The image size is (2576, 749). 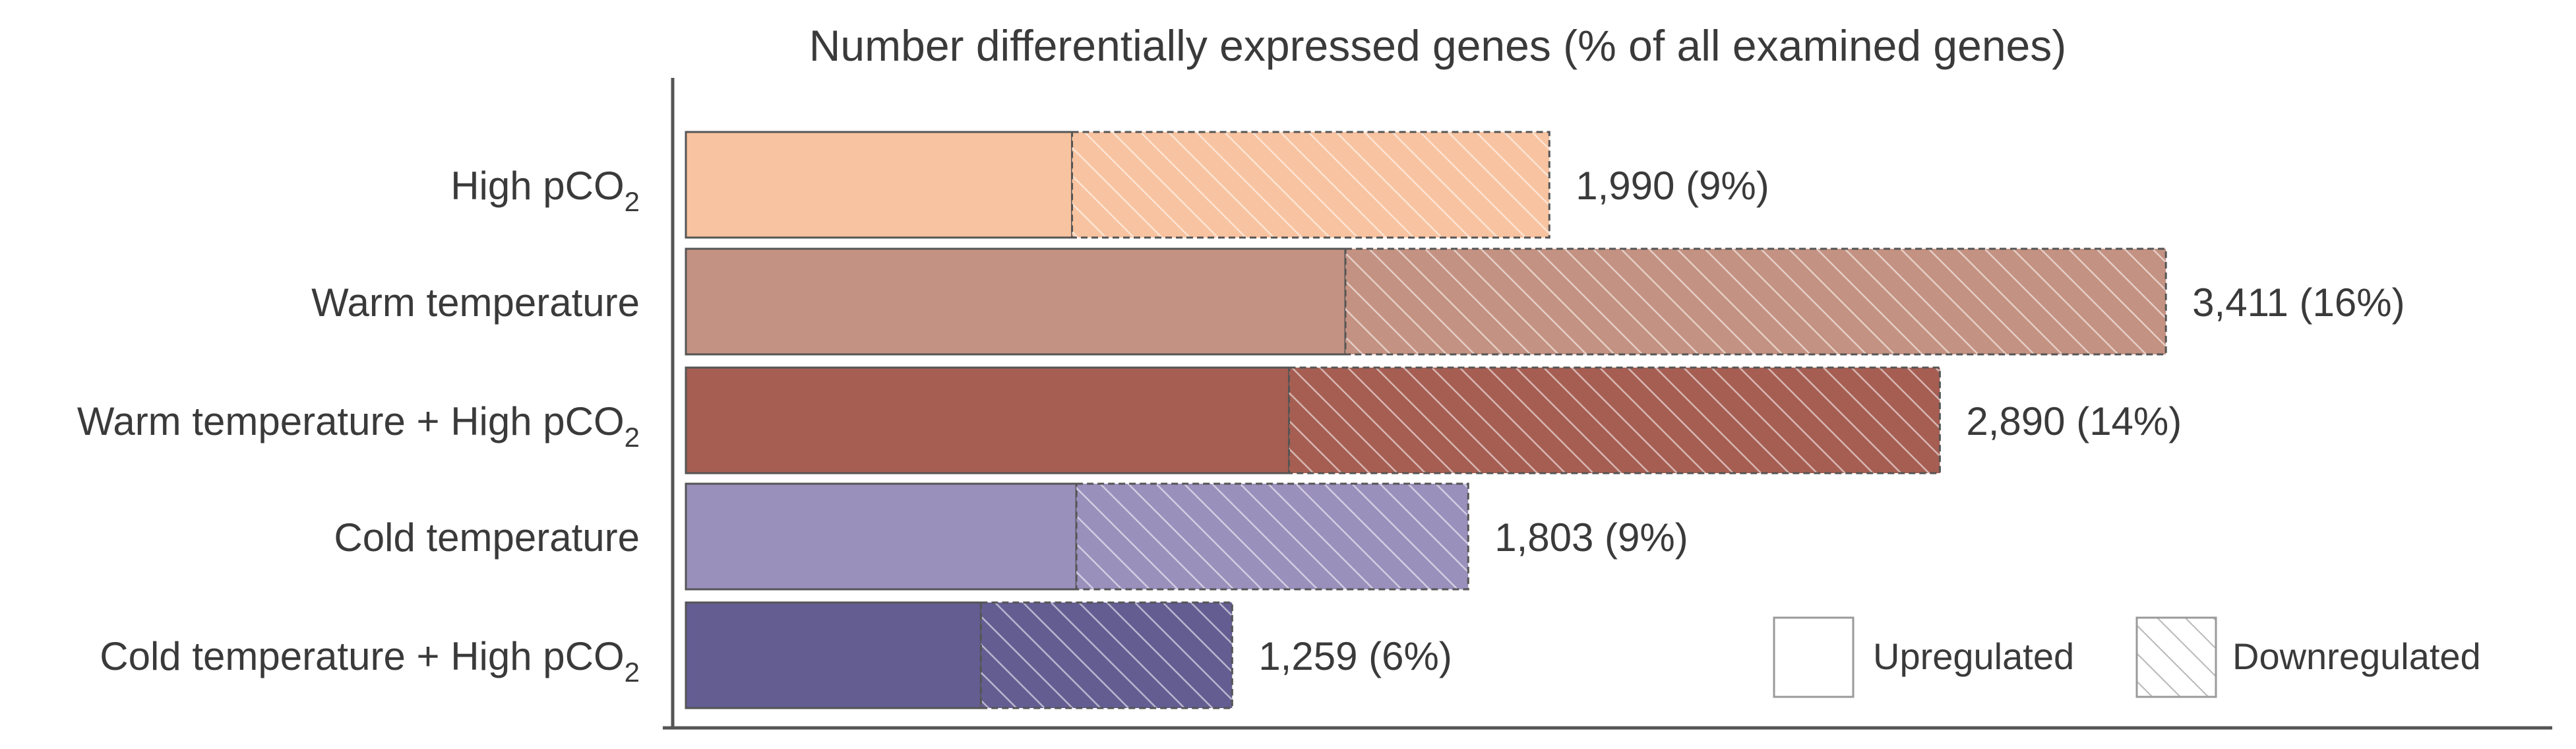 I want to click on data-label: 3,411 (16%), so click(x=2298, y=302).